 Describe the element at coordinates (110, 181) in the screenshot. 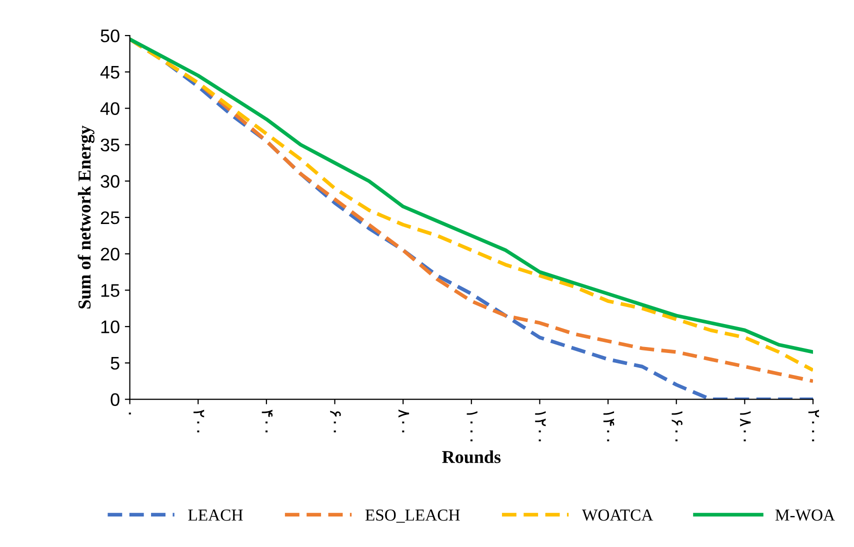

I see `y-tick-label: 30` at that location.